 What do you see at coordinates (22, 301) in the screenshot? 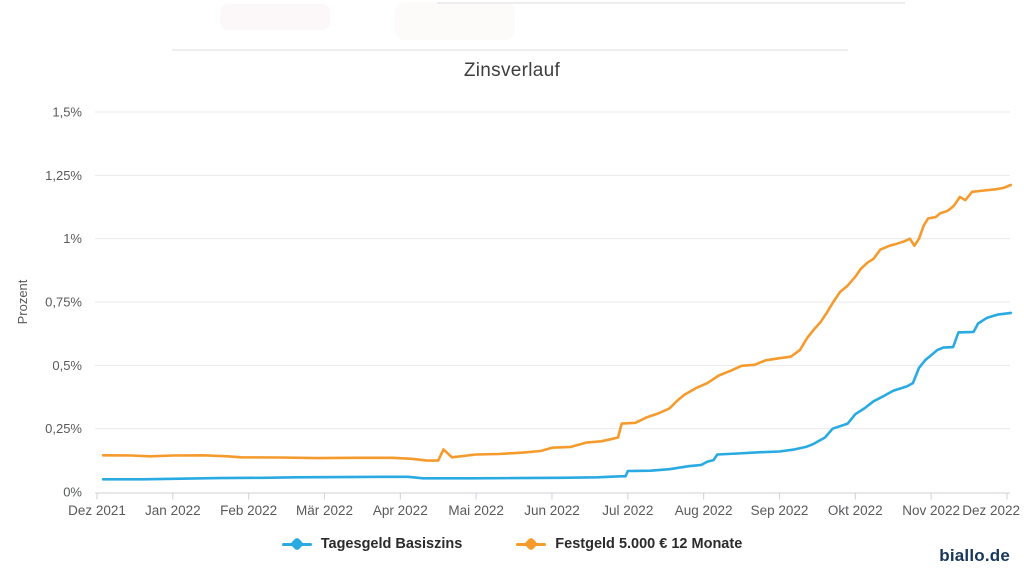
I see `y-axis-title: Prozent` at bounding box center [22, 301].